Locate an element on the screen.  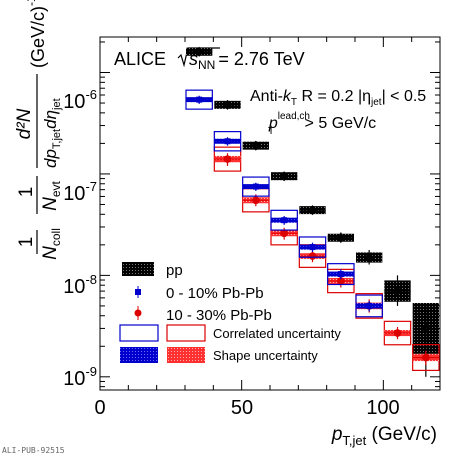
x-tick-label: 100 is located at coordinates (382, 408).